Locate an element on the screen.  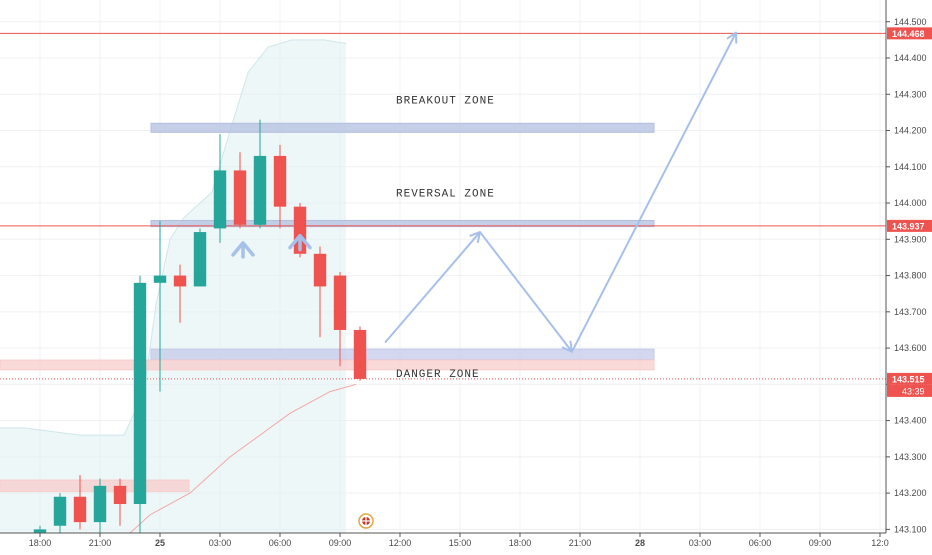
moving-average-line is located at coordinates (243, 458).